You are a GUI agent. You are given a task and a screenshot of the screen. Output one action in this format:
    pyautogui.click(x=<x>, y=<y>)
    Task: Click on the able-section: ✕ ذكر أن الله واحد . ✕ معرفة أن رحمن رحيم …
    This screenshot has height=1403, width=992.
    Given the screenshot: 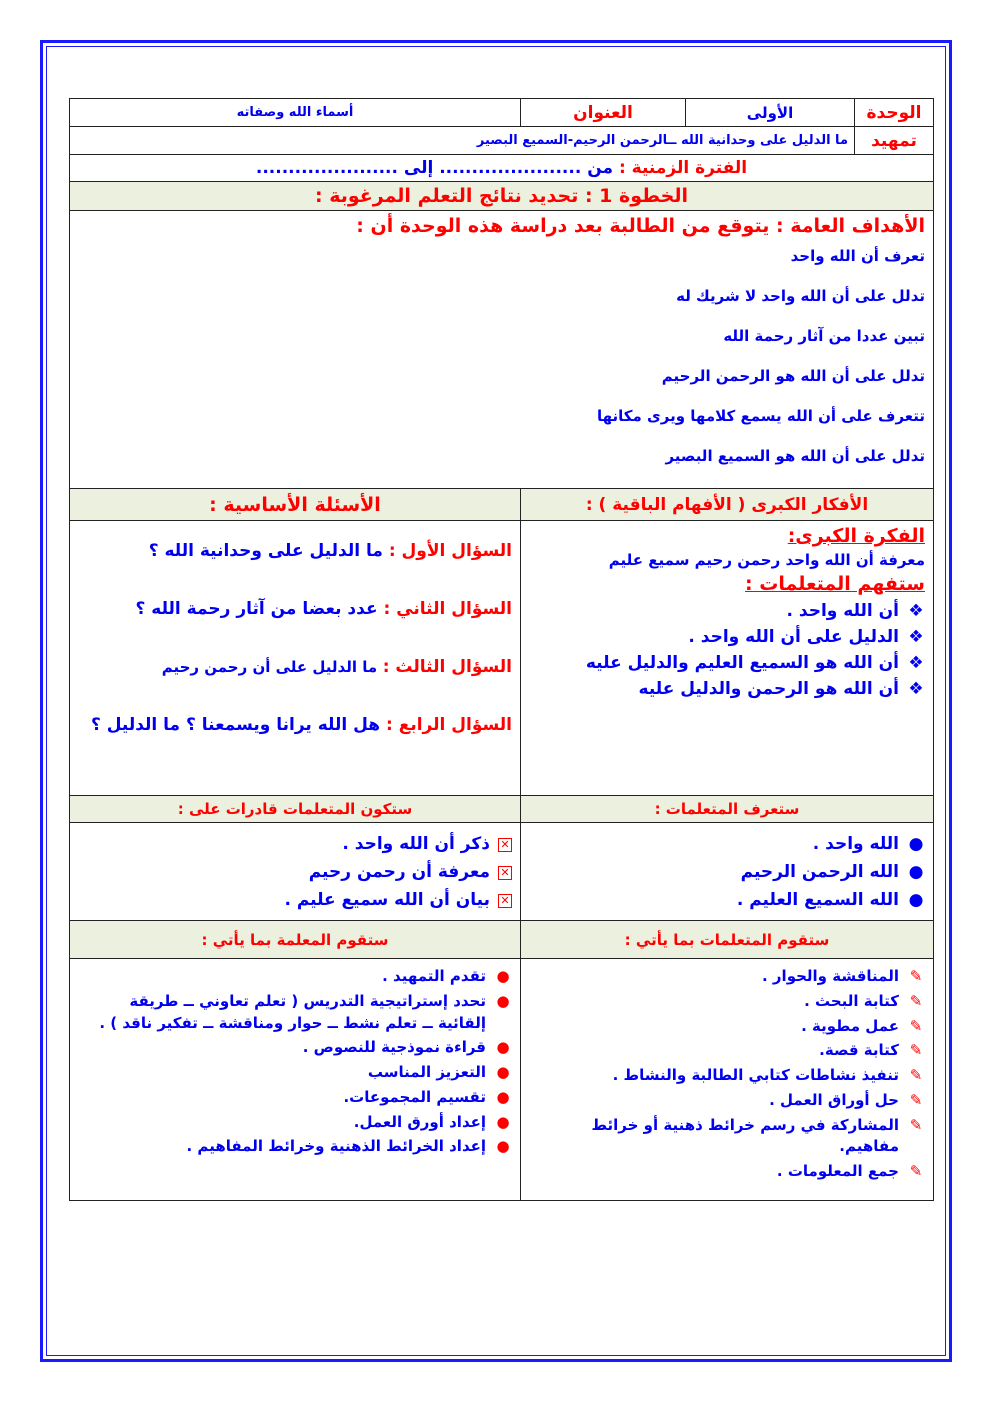 What is the action you would take?
    pyautogui.click(x=295, y=871)
    